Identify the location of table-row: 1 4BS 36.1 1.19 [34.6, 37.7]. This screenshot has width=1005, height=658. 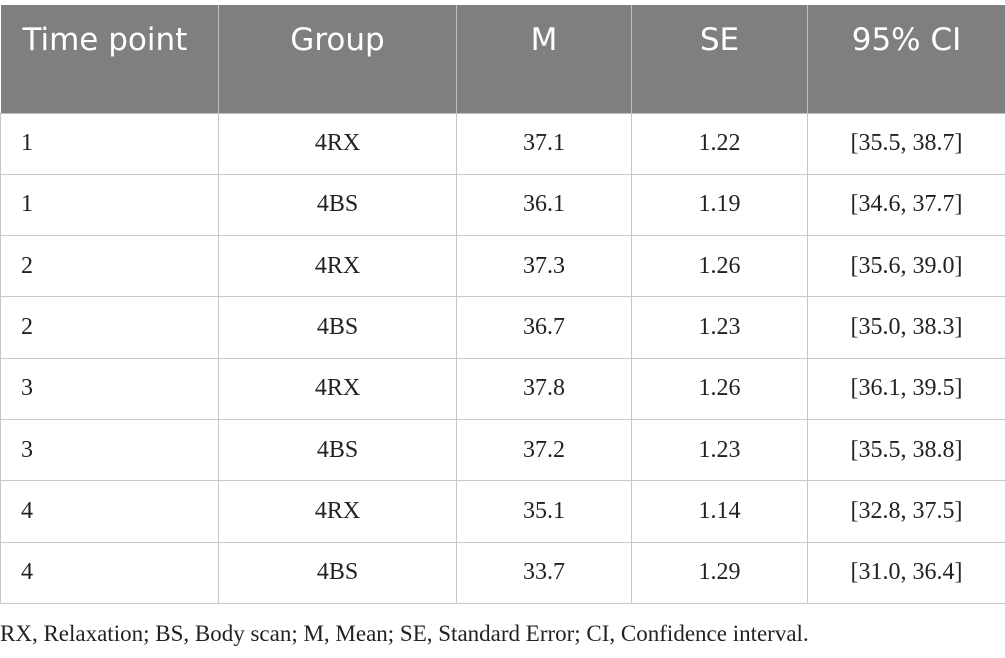
(502, 205).